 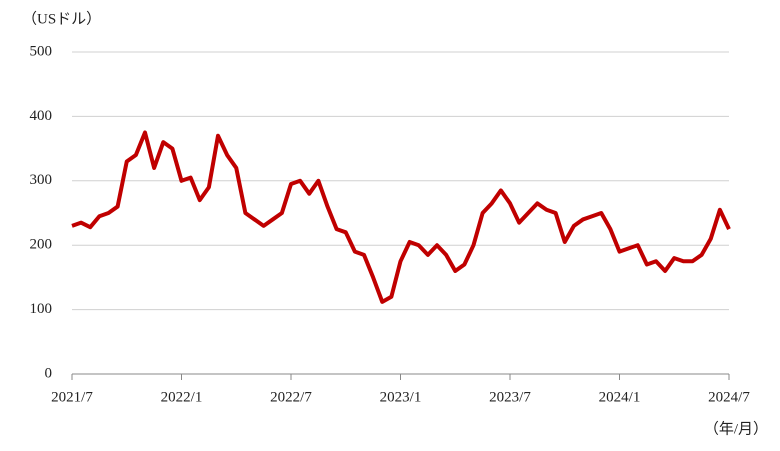 What do you see at coordinates (182, 397) in the screenshot?
I see `x-tick-label: 2022/1` at bounding box center [182, 397].